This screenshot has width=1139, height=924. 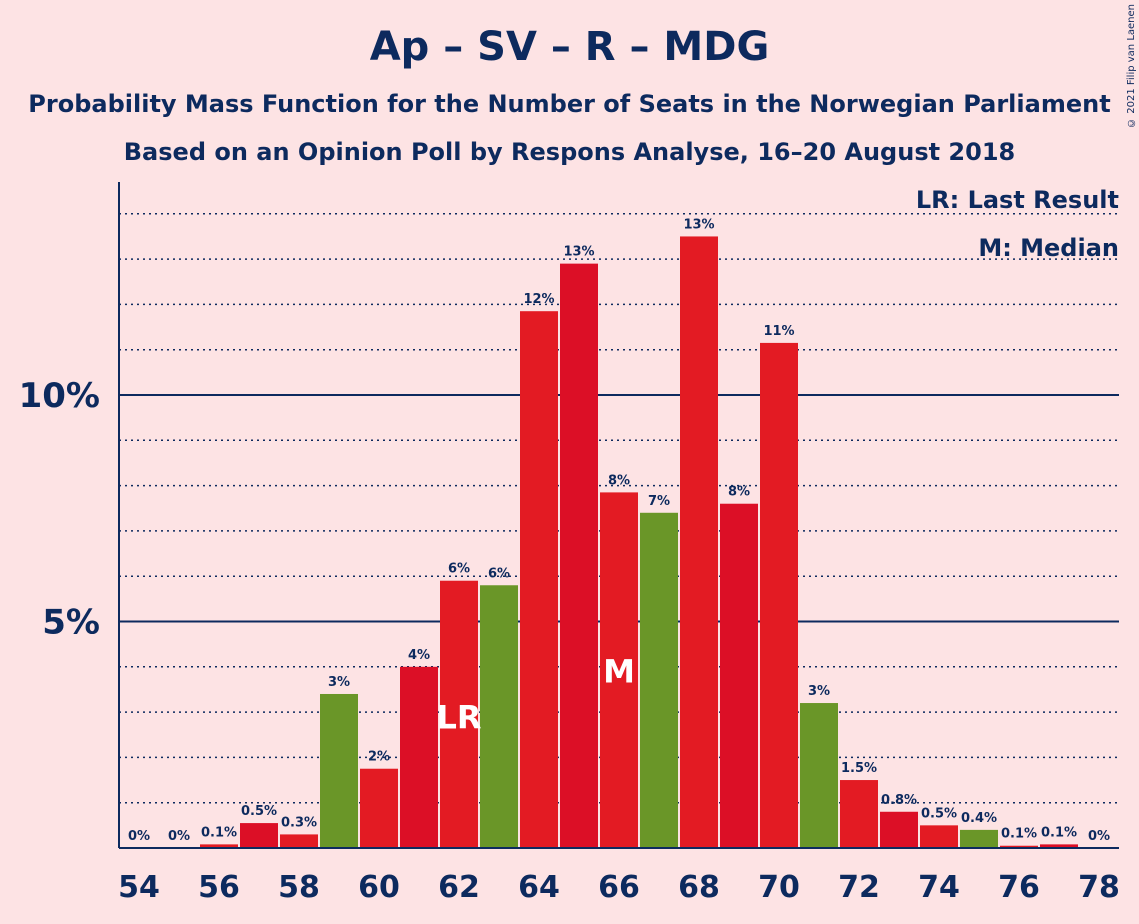 What do you see at coordinates (1048, 248) in the screenshot?
I see `legend-median: M: Median` at bounding box center [1048, 248].